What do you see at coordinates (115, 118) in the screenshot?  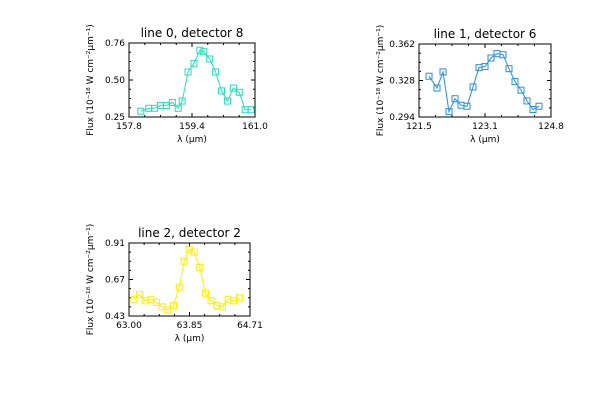 I see `y-tick-label: 0.25` at bounding box center [115, 118].